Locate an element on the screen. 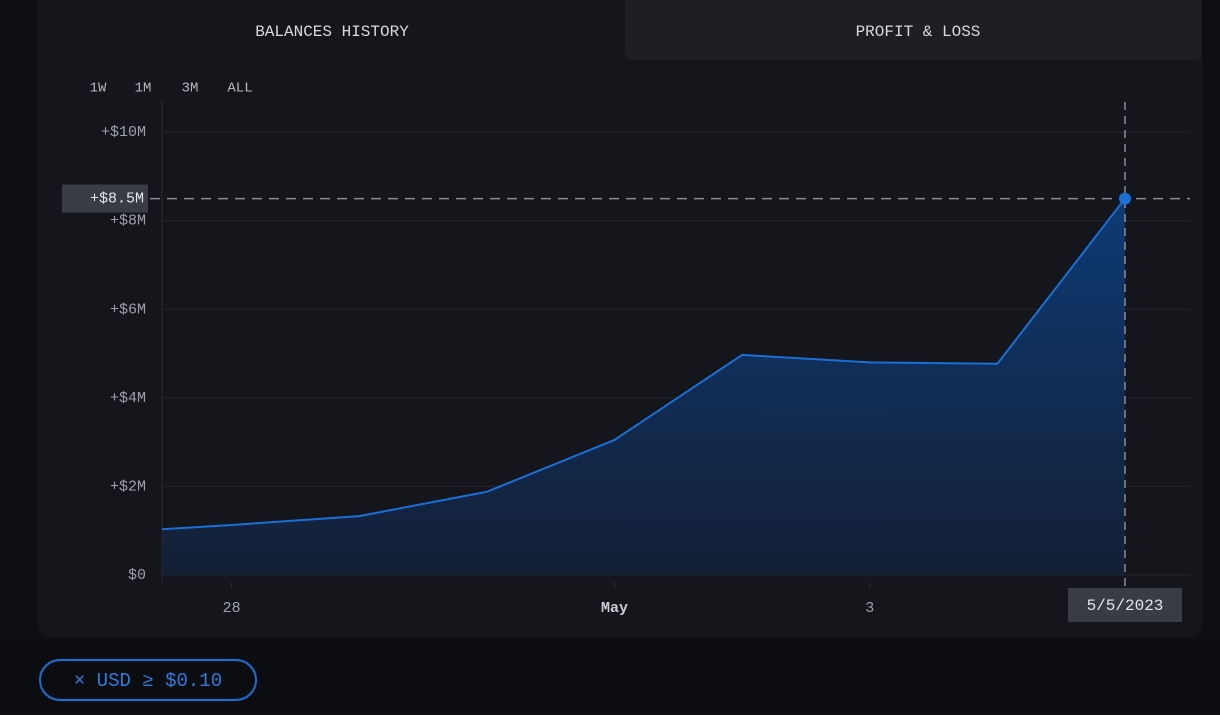  tab-inactive is located at coordinates (913, 30).